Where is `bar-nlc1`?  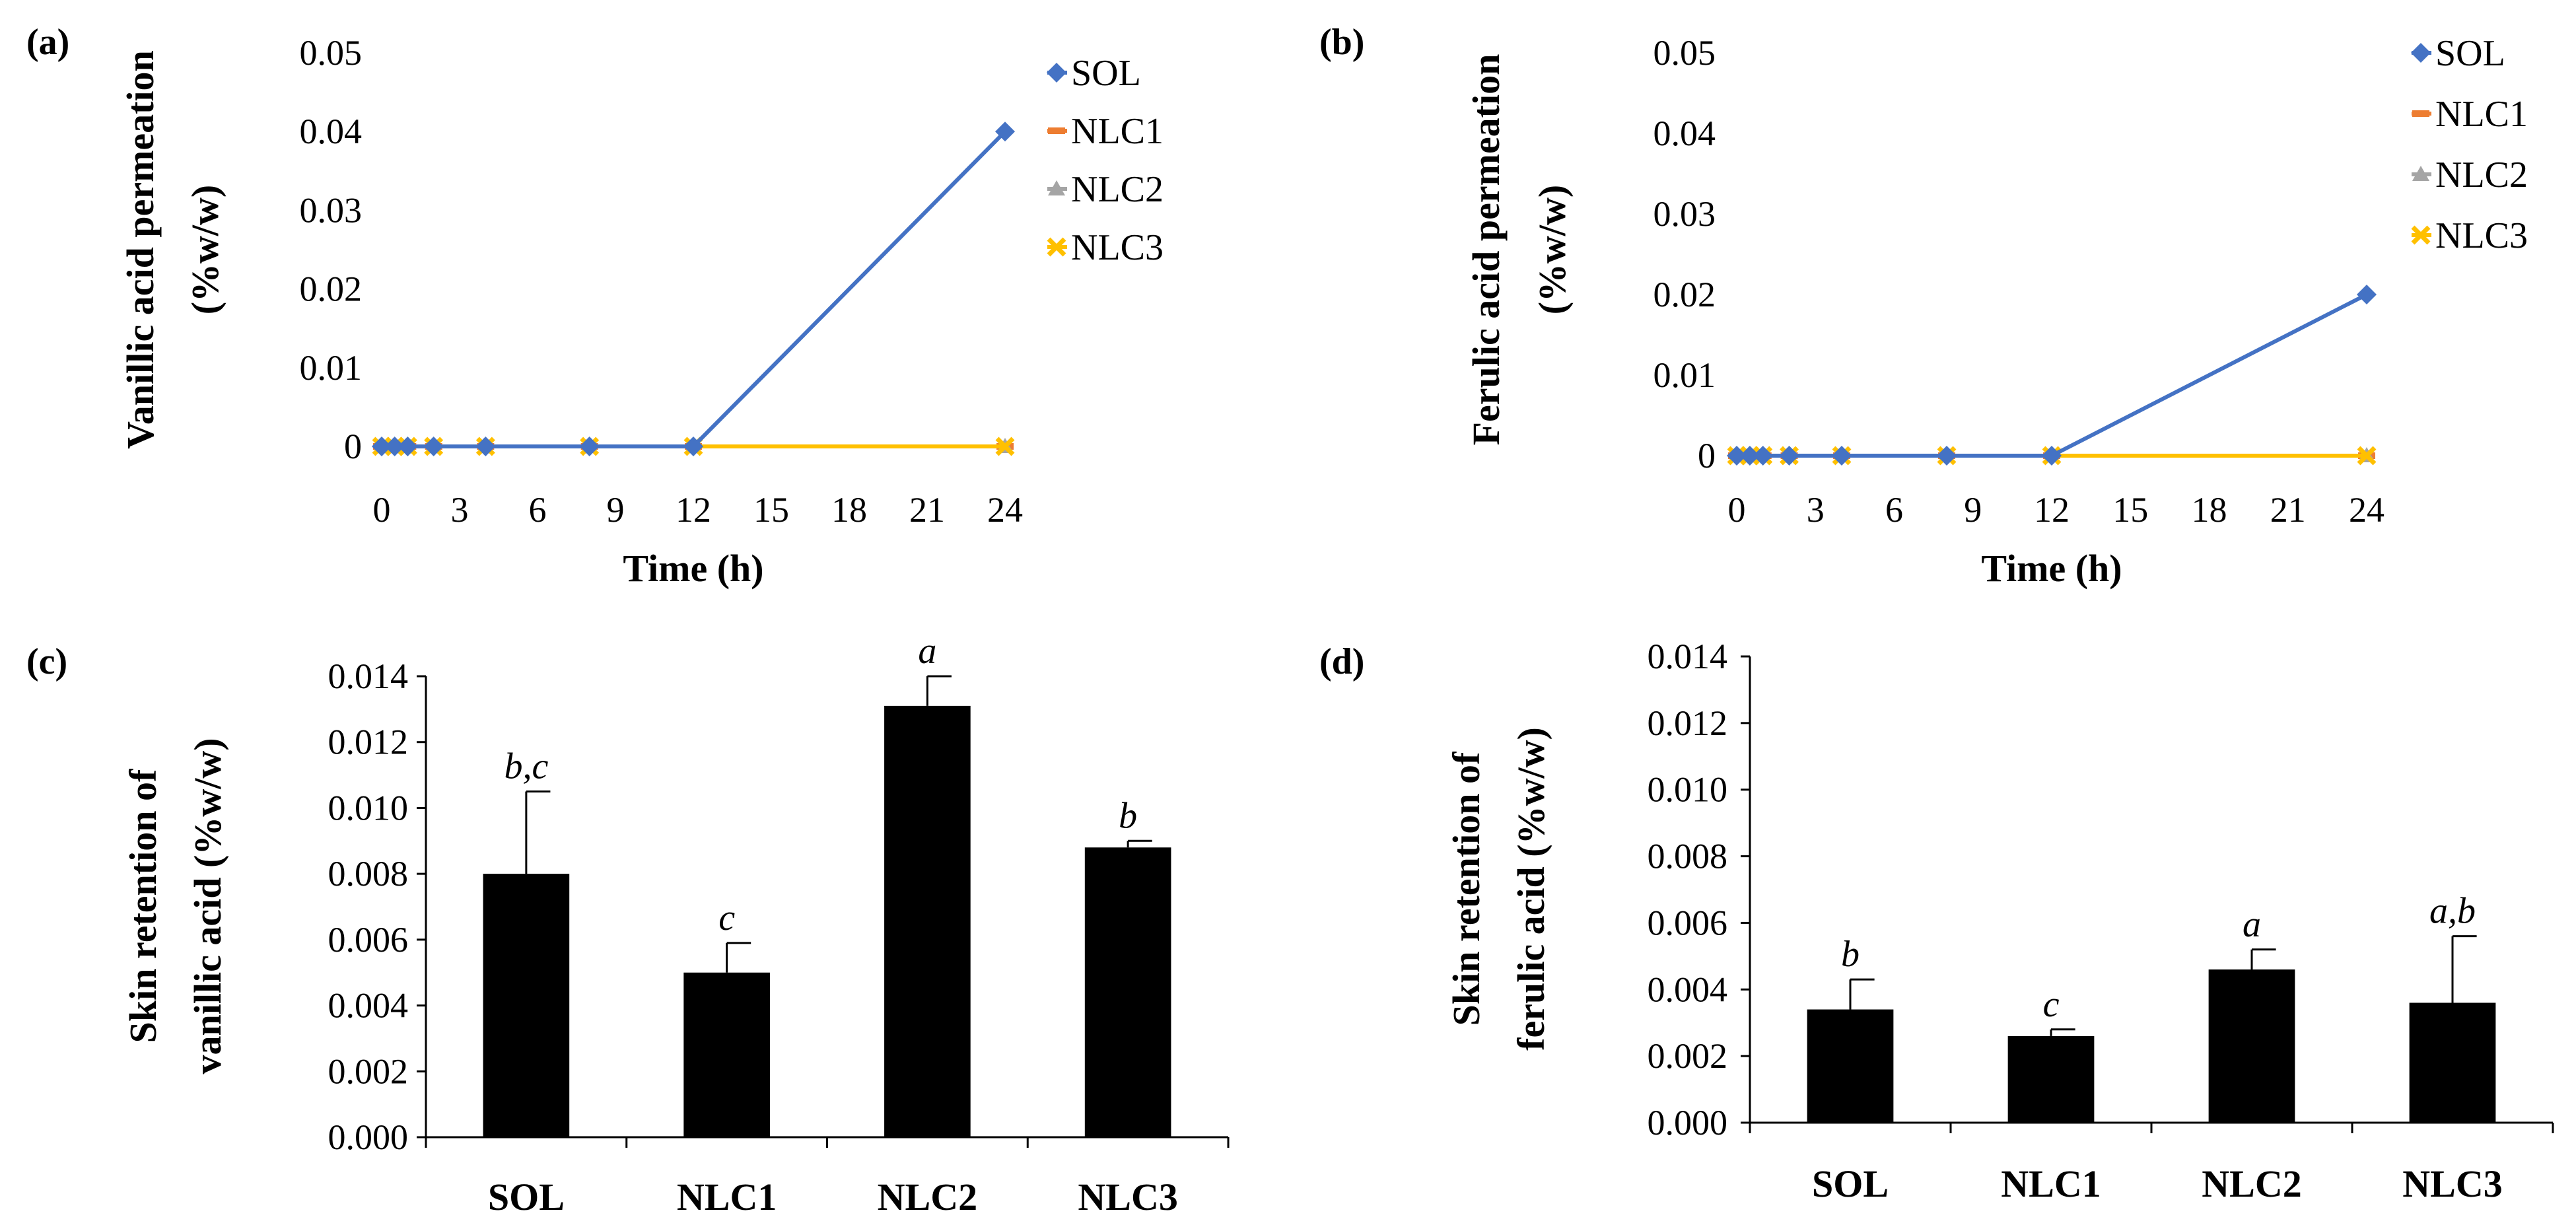
bar-nlc1 is located at coordinates (727, 1054).